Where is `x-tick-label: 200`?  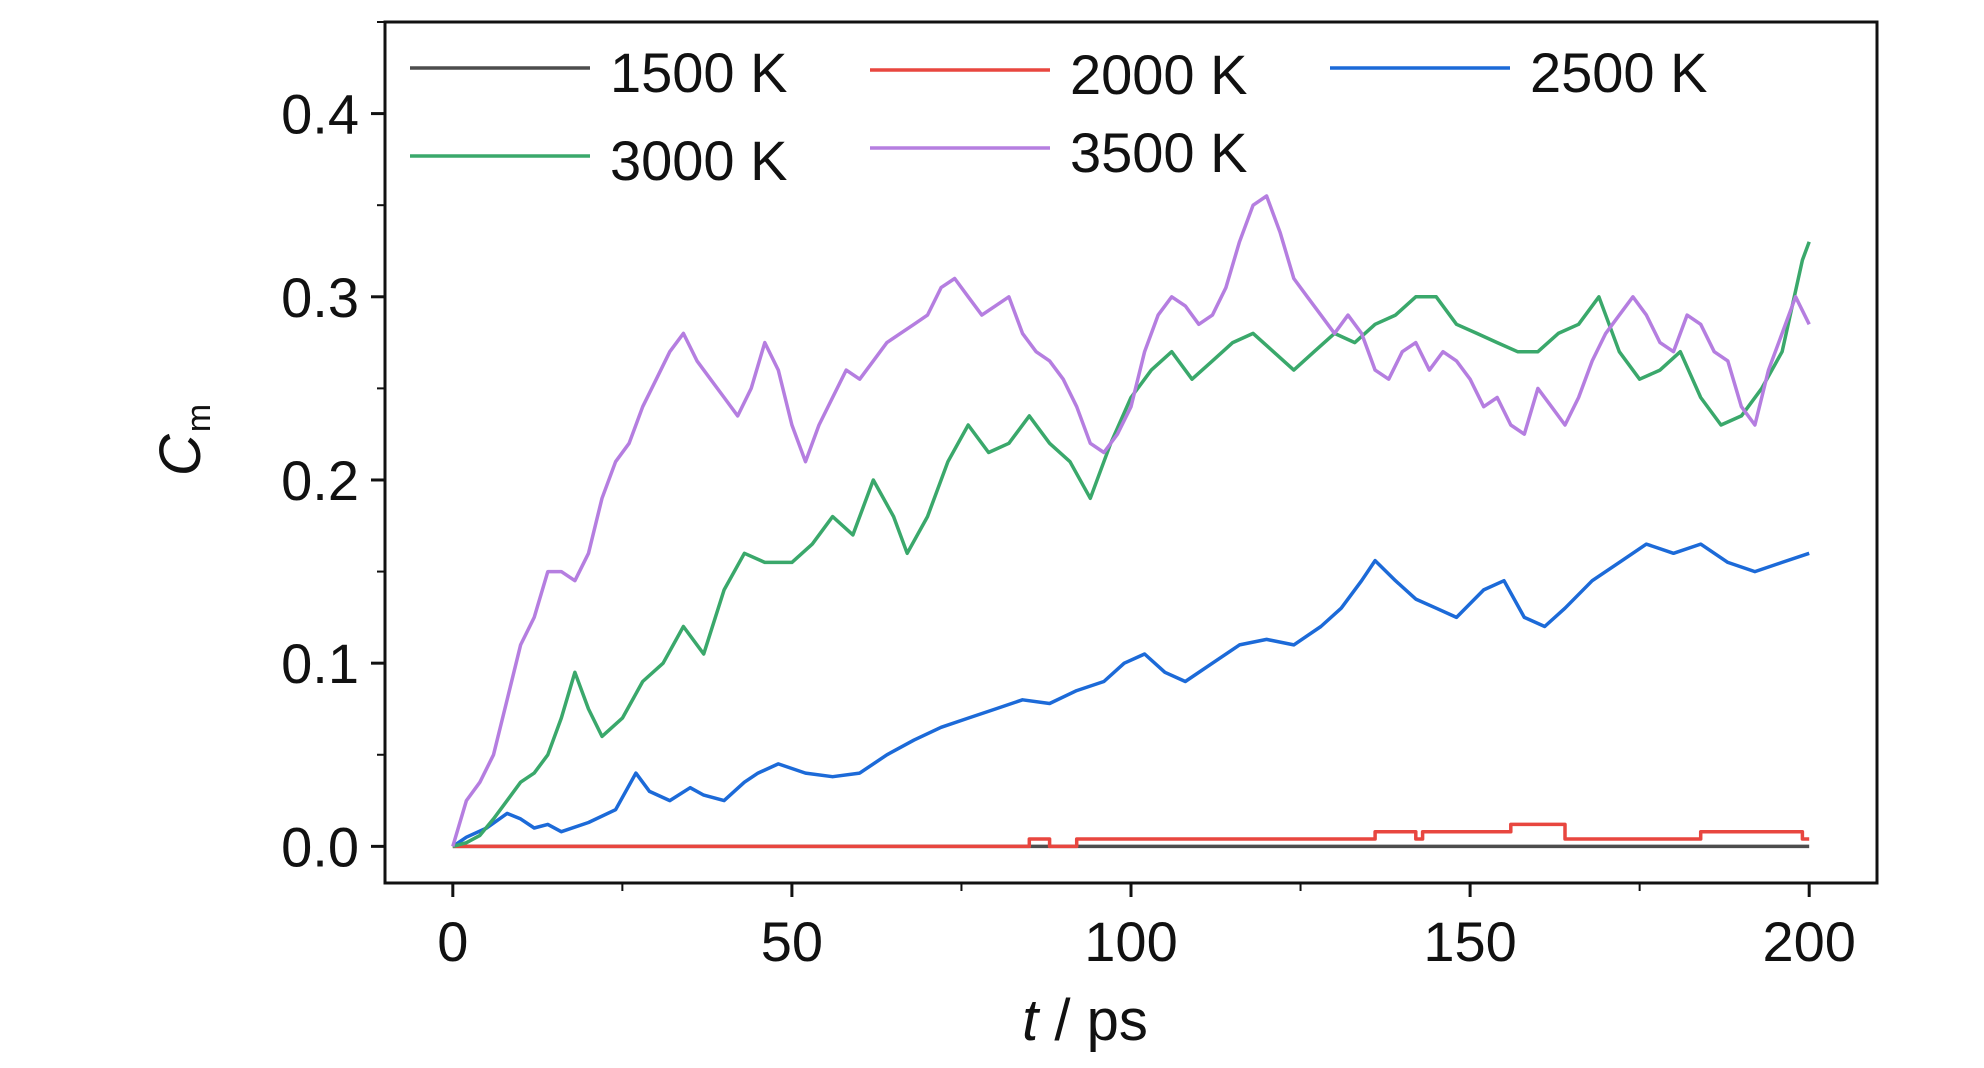
x-tick-label: 200 is located at coordinates (1808, 941).